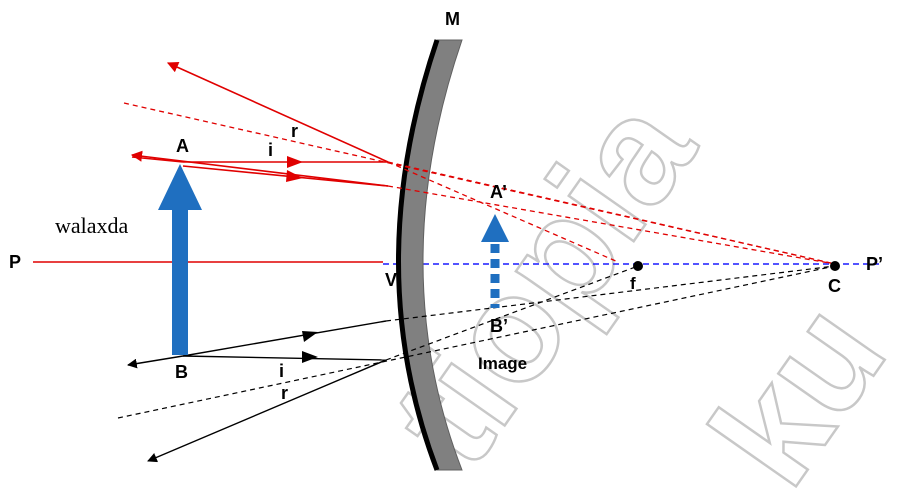 This screenshot has height=498, width=907. Describe the element at coordinates (270, 150) in the screenshot. I see `incidence-angle-top: i` at that location.